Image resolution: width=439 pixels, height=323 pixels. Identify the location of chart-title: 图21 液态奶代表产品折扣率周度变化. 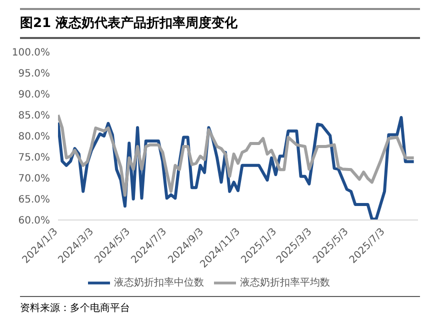
(220, 23).